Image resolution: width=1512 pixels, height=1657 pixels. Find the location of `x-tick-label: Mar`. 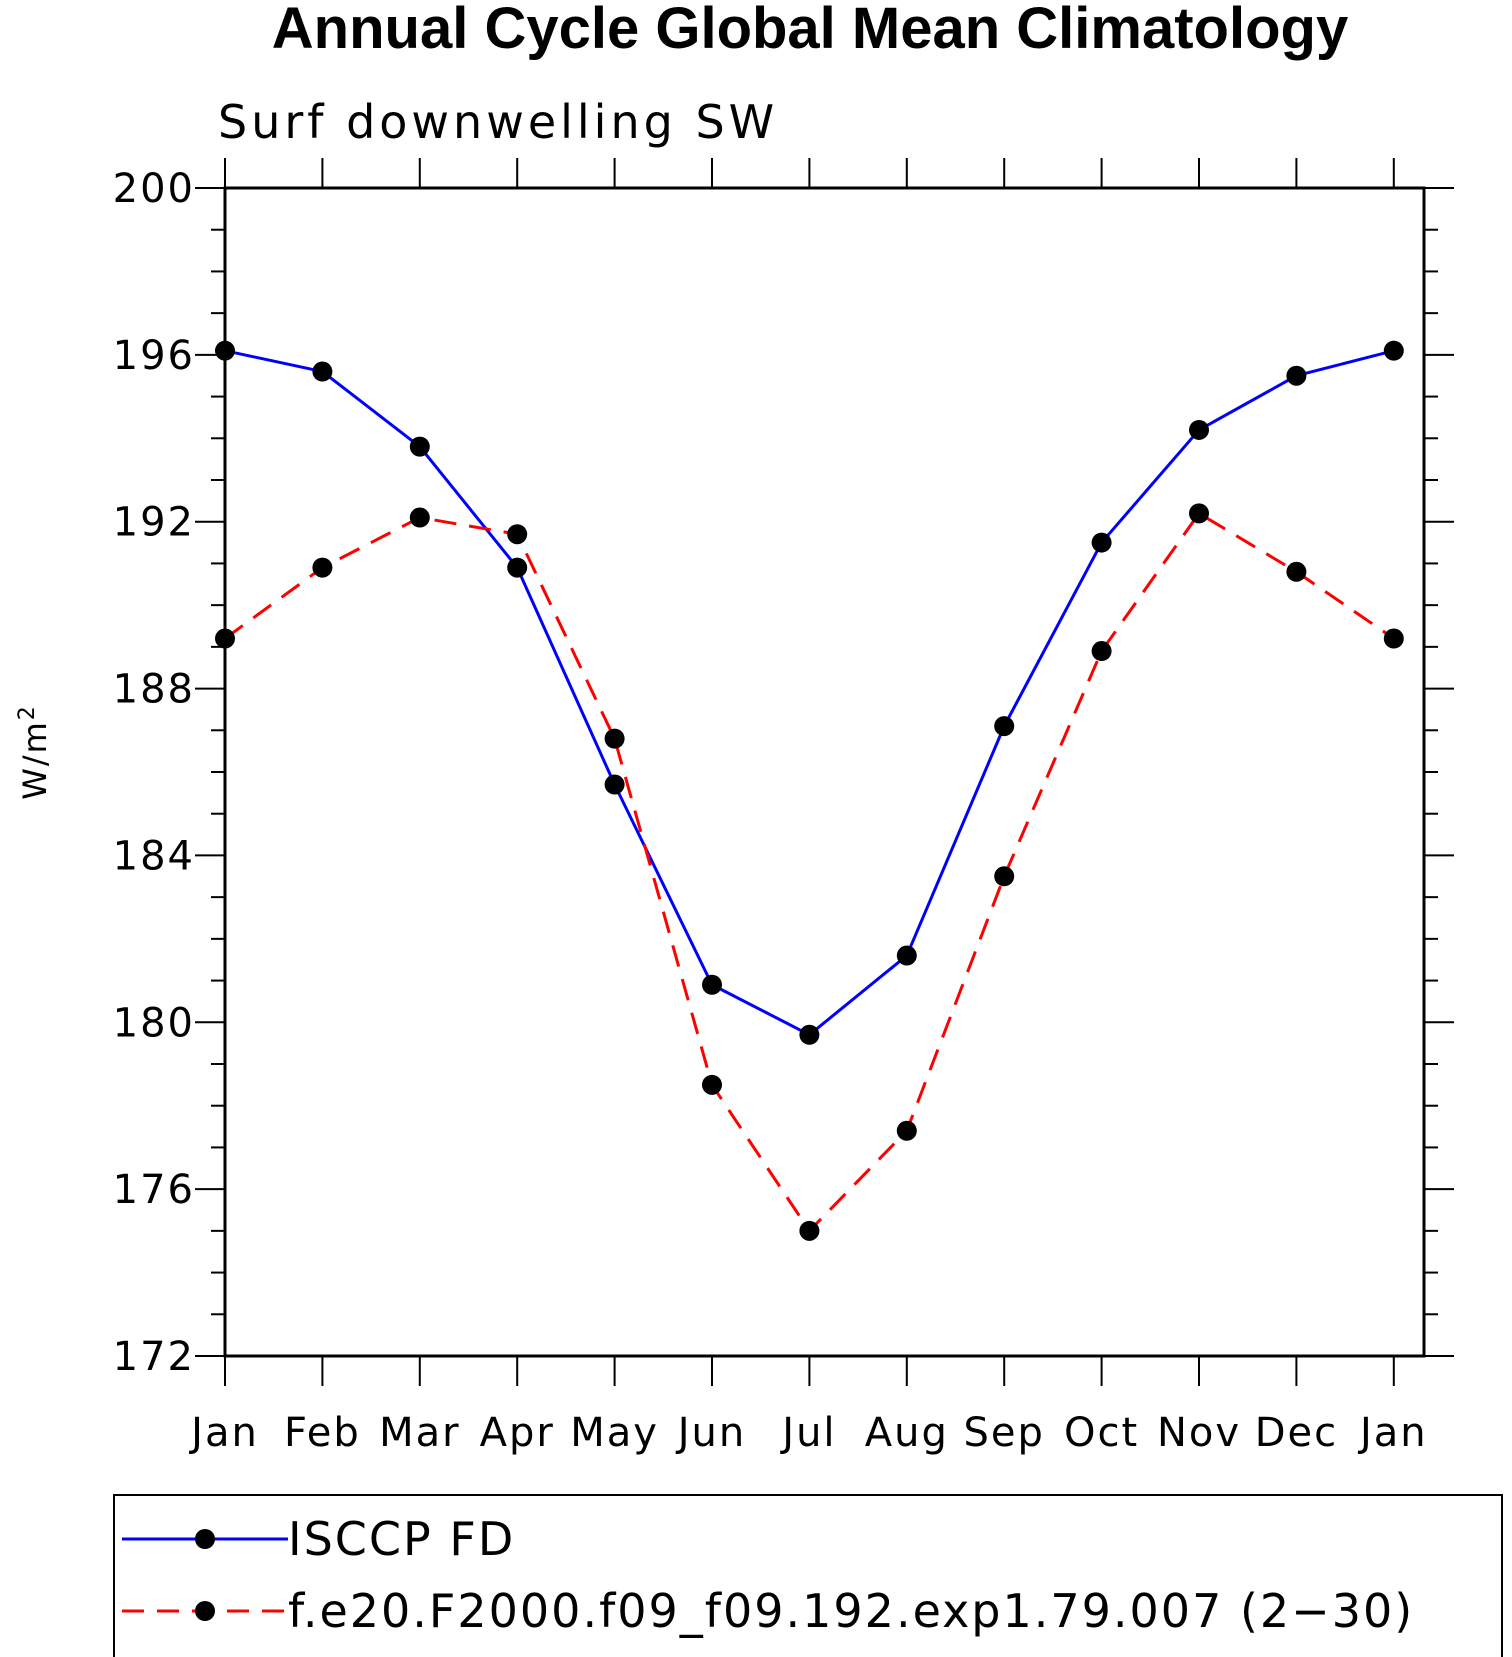

x-tick-label: Mar is located at coordinates (419, 1433).